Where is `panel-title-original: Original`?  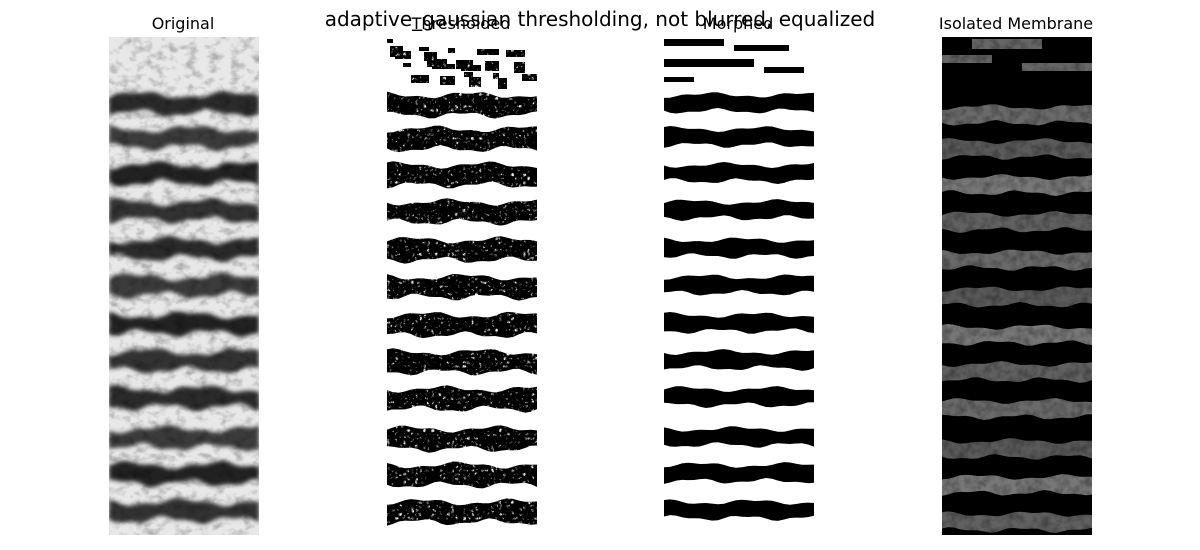 panel-title-original: Original is located at coordinates (183, 23).